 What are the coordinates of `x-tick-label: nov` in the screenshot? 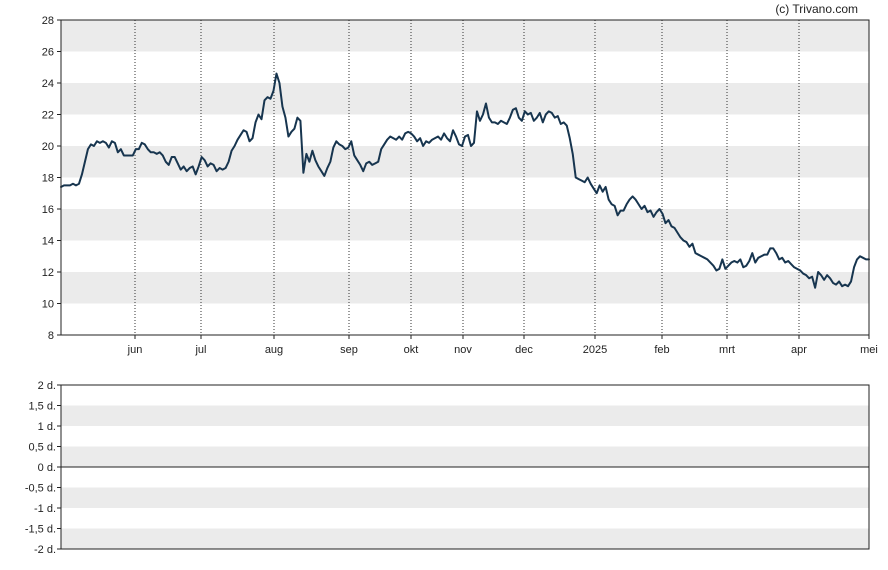 It's located at (463, 350).